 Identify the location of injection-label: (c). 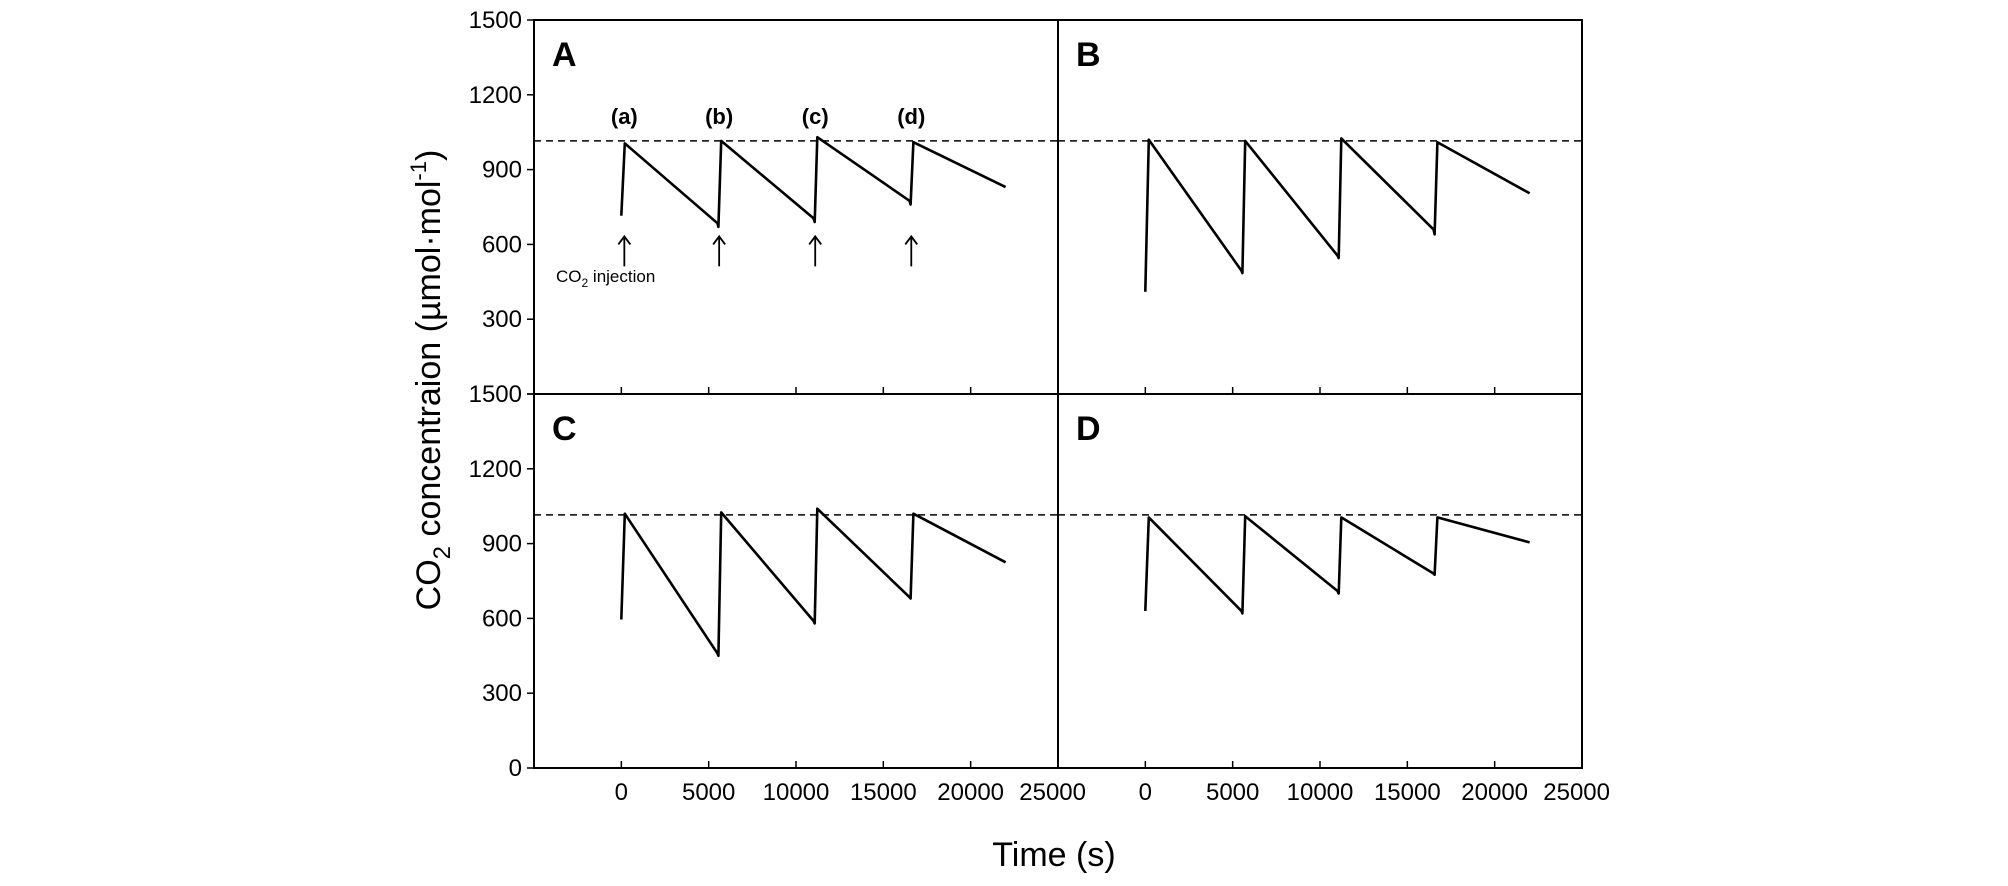
(815, 116).